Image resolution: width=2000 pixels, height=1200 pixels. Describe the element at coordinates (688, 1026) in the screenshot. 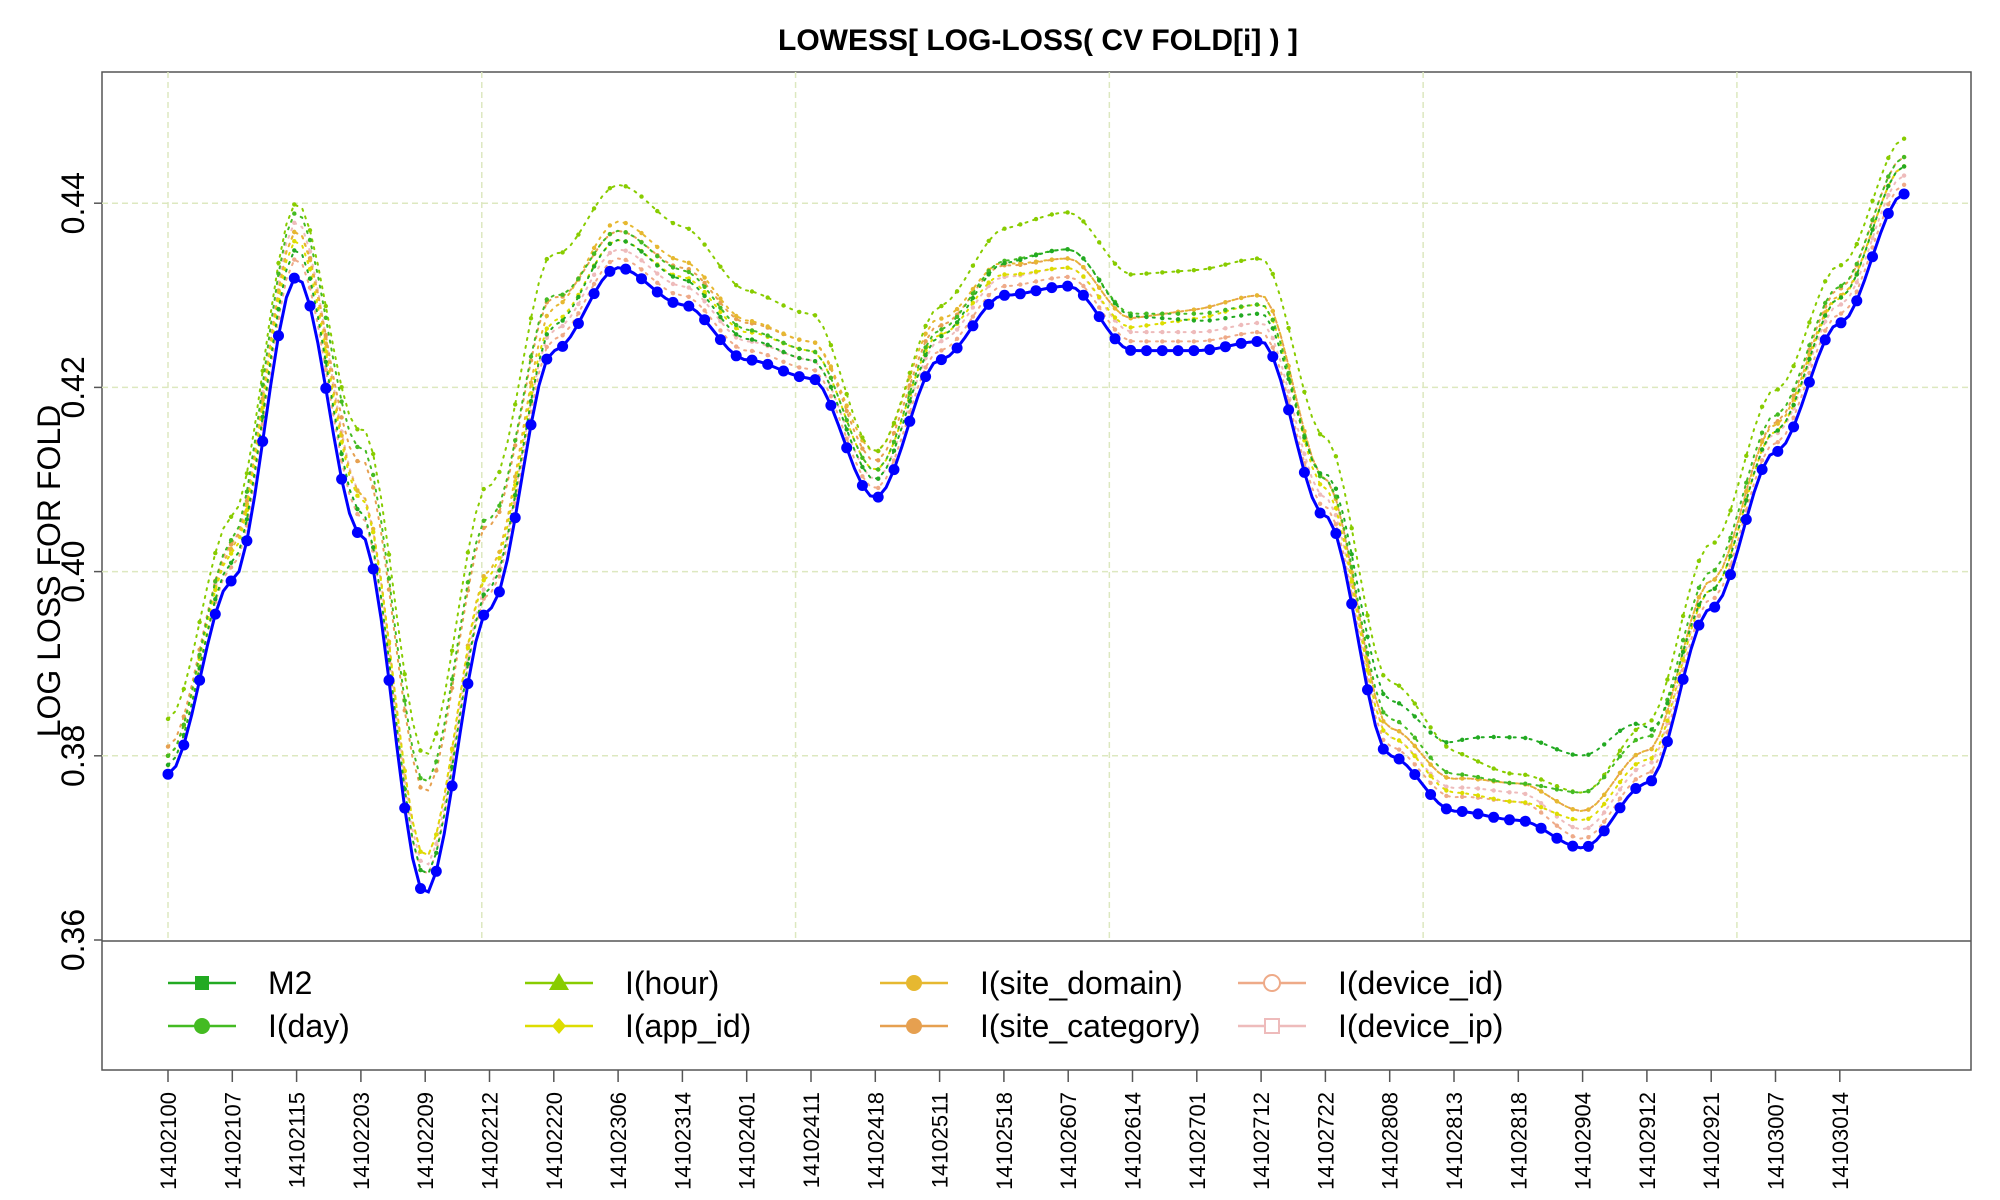

I see `legend-label: I(app_id)` at that location.